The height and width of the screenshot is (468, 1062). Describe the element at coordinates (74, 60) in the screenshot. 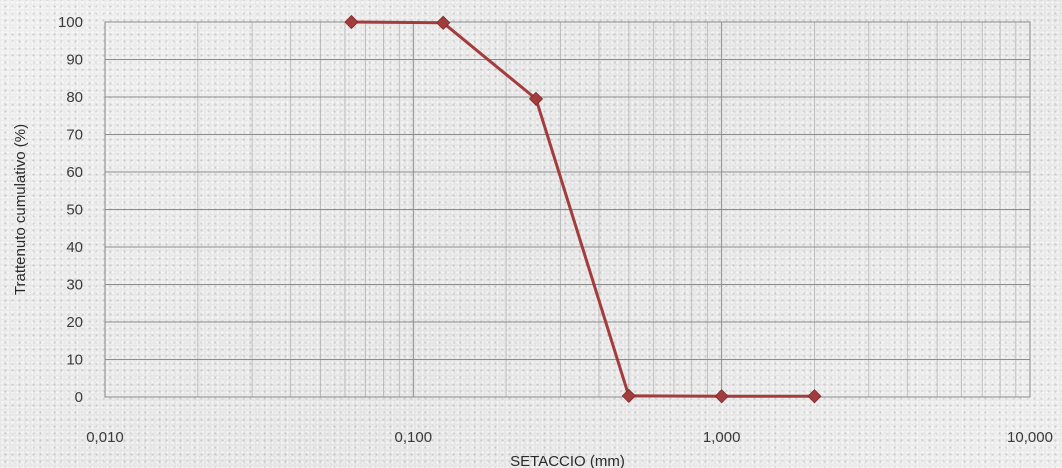

I see `y-tick-label: 90` at that location.